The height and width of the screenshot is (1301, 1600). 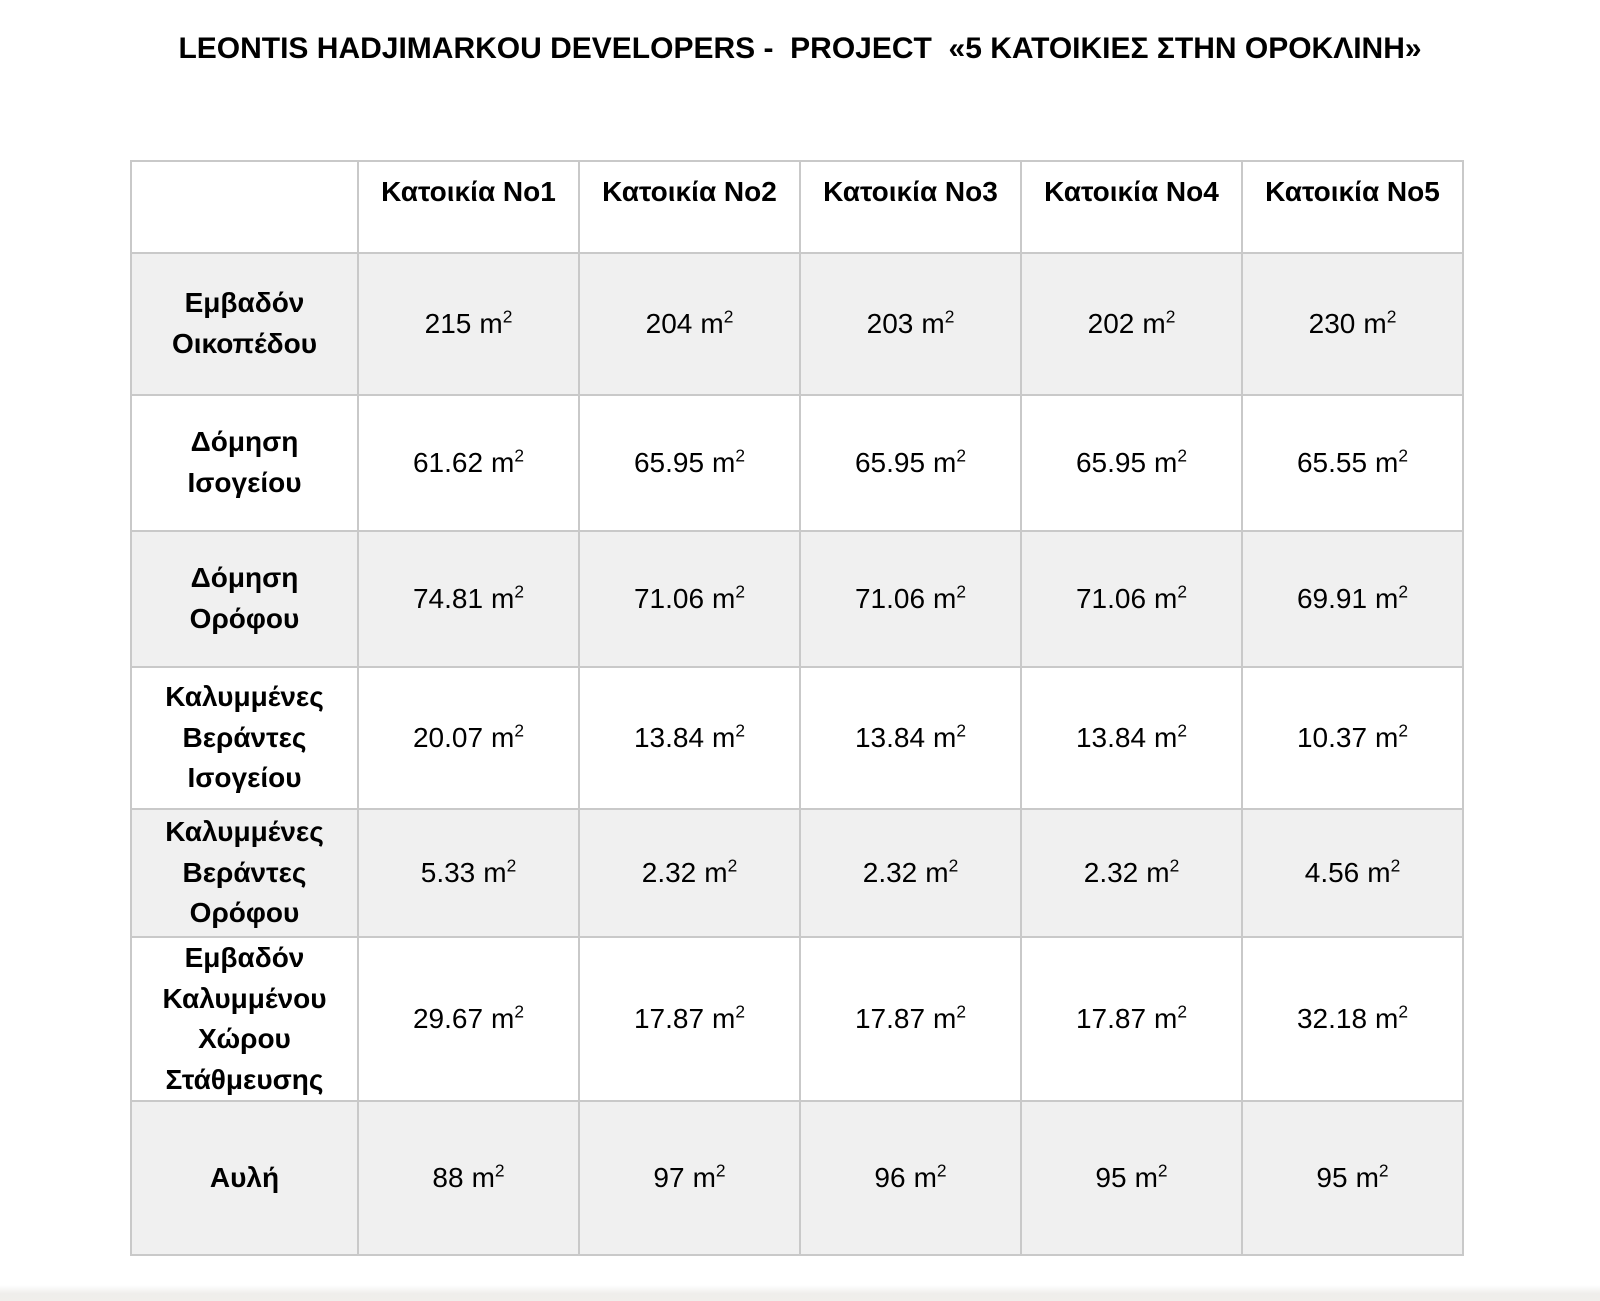 I want to click on value-cell: 215 m2, so click(x=468, y=324).